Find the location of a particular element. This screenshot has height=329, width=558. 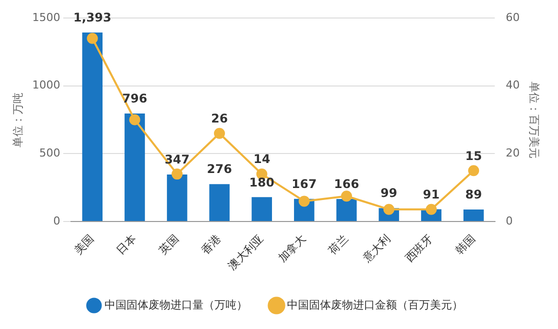

x-tick-label: 美国 is located at coordinates (84, 244).